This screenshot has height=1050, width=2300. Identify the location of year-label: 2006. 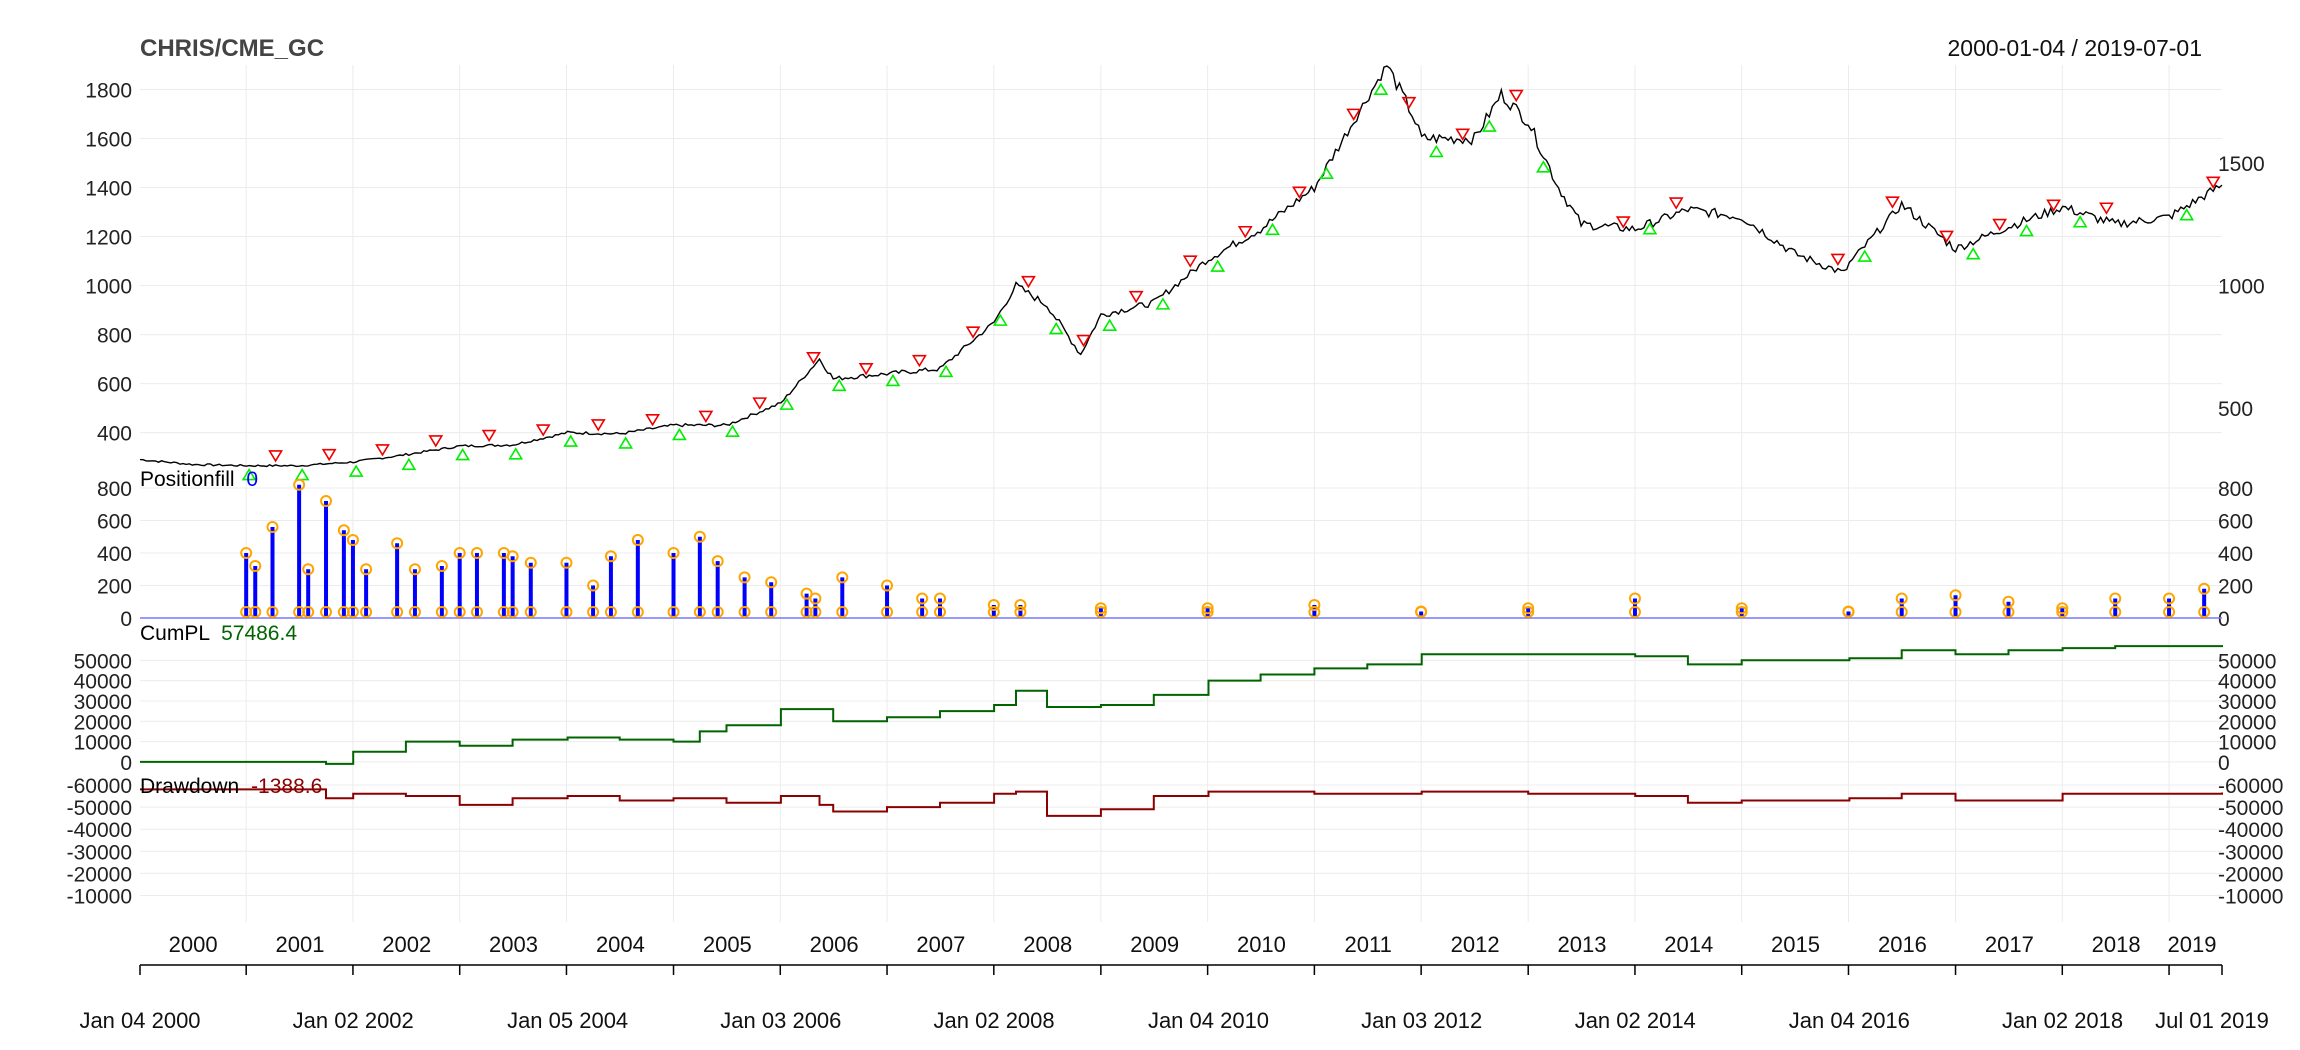
(834, 944).